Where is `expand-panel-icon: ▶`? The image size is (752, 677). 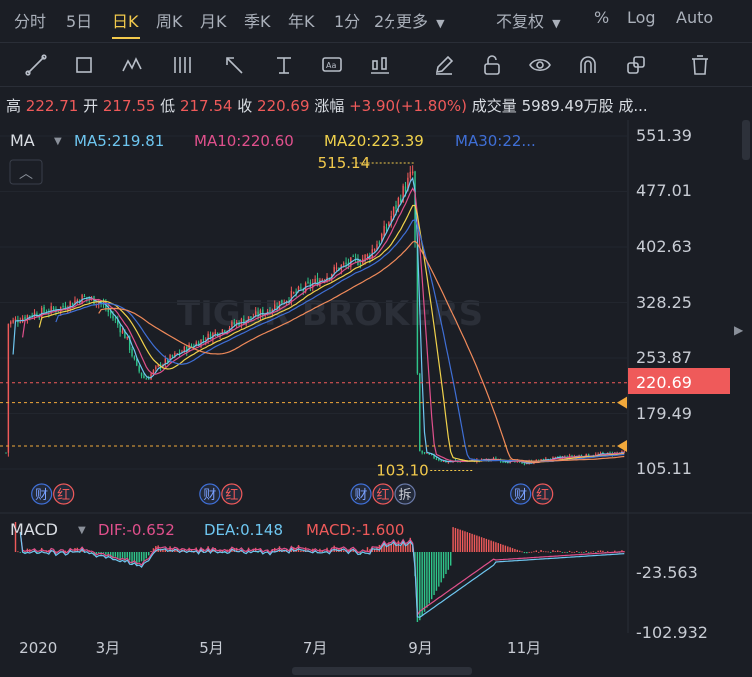 expand-panel-icon: ▶ is located at coordinates (739, 330).